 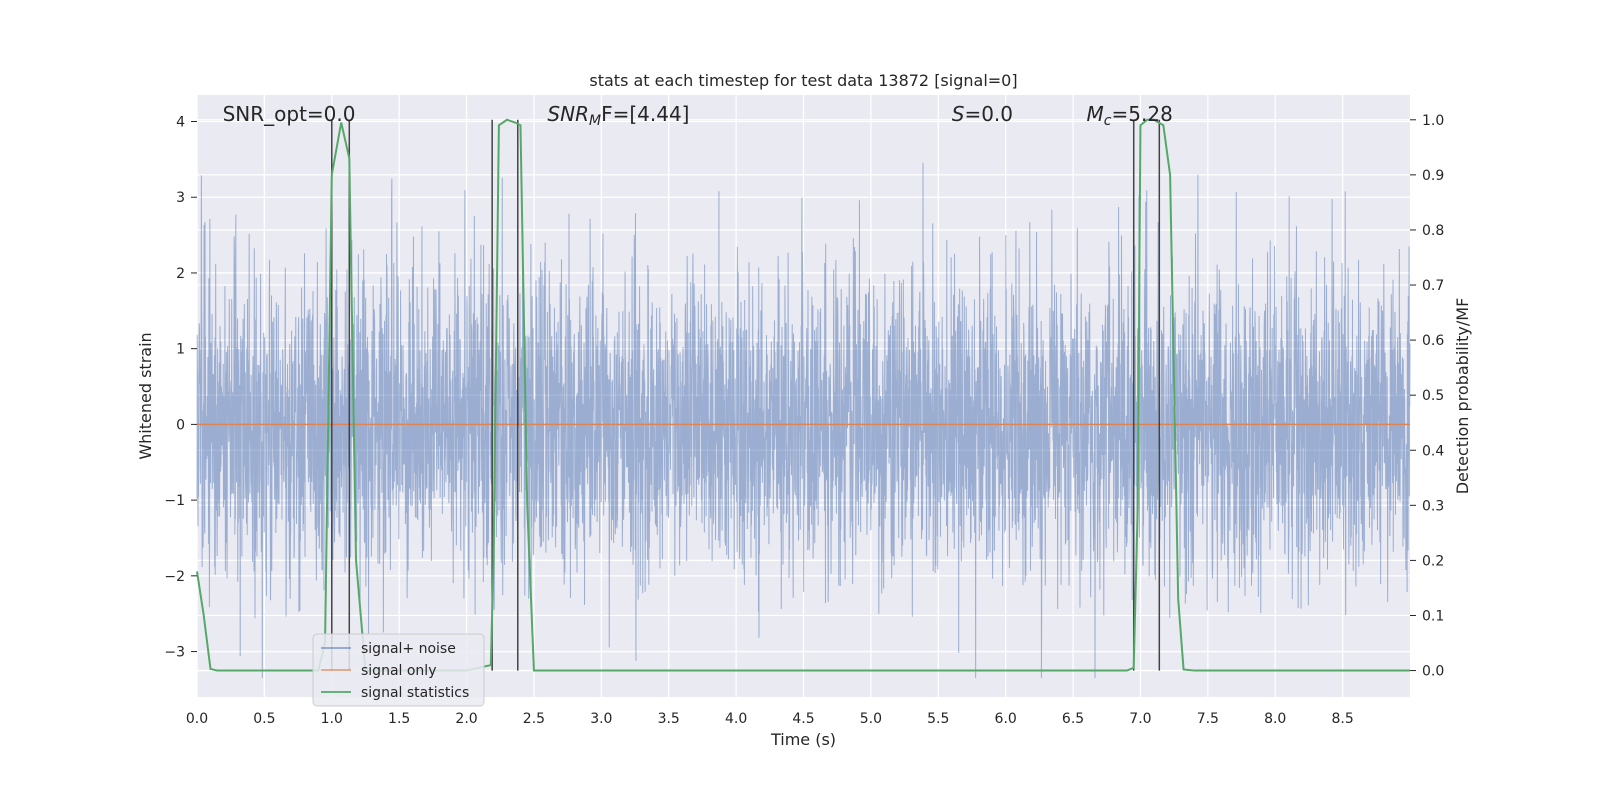 What do you see at coordinates (1433, 561) in the screenshot?
I see `y-tick-label-right: 0.2` at bounding box center [1433, 561].